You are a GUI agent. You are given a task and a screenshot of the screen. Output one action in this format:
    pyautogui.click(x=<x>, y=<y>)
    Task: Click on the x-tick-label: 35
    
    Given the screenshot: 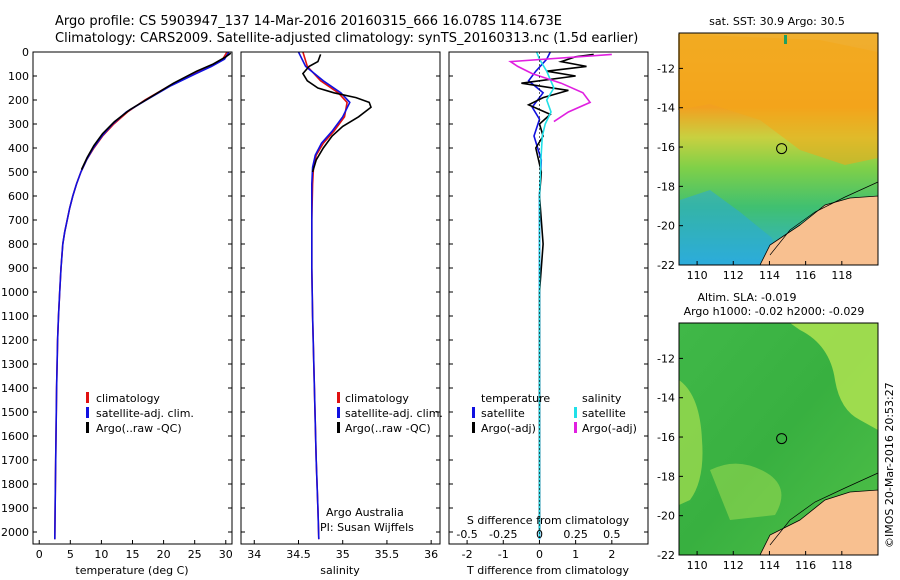 What is the action you would take?
    pyautogui.click(x=343, y=554)
    